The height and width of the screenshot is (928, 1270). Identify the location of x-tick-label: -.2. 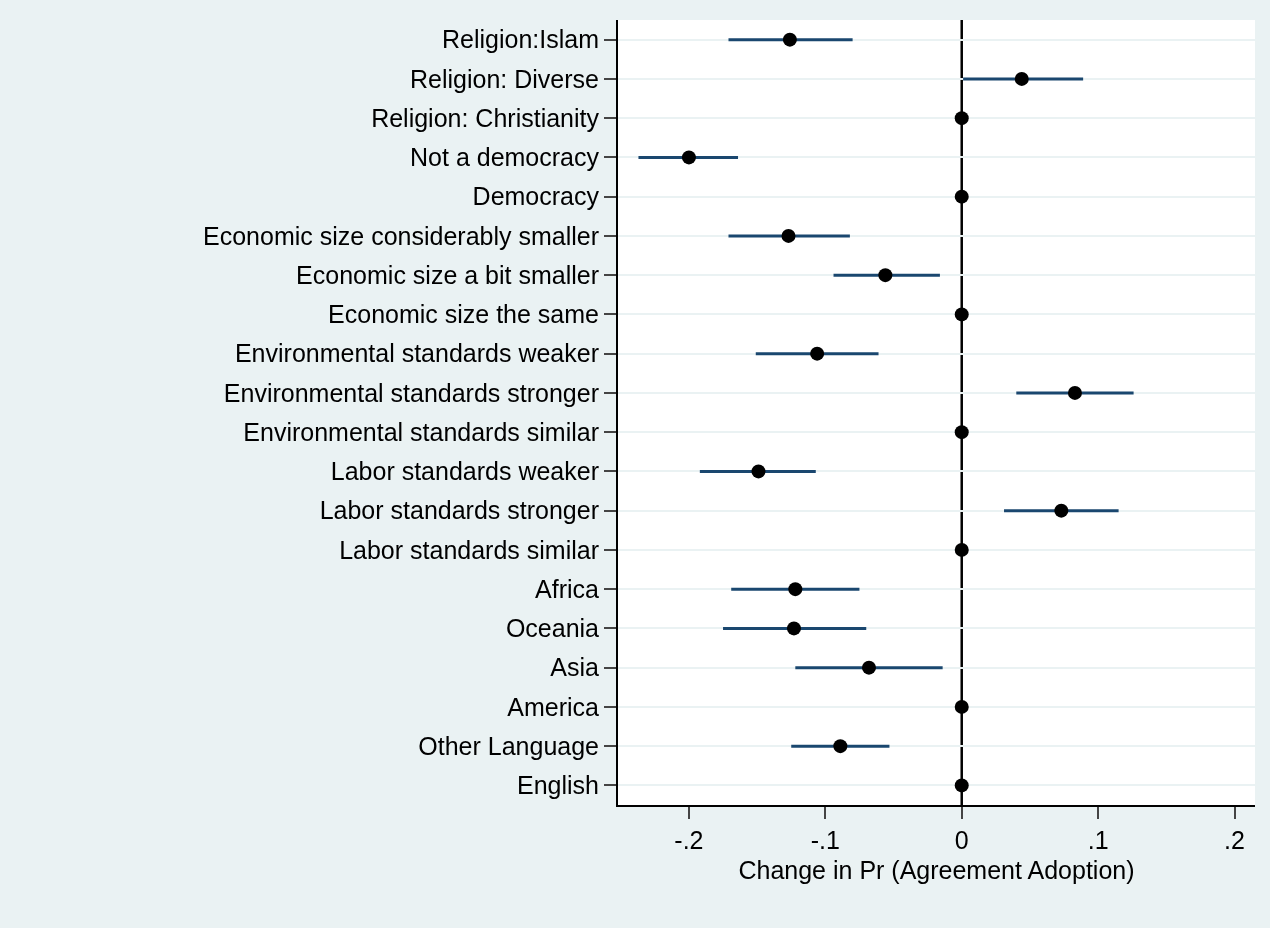
(689, 840).